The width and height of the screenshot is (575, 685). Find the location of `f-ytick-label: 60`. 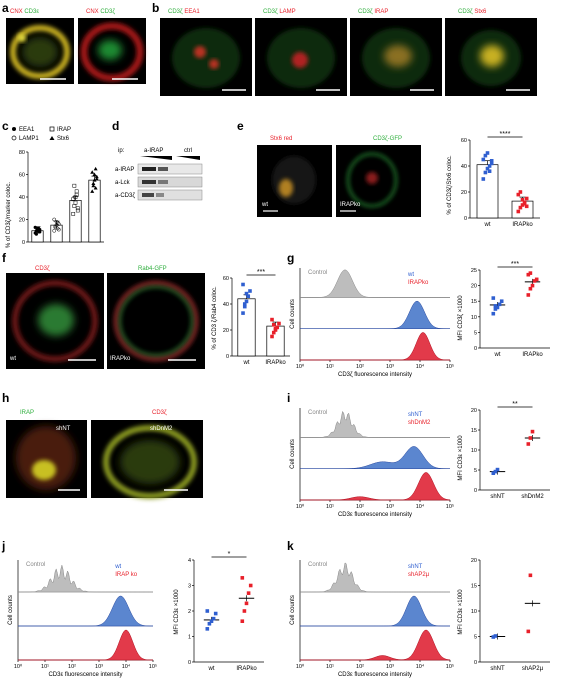

f-ytick-label: 60 is located at coordinates (226, 279).